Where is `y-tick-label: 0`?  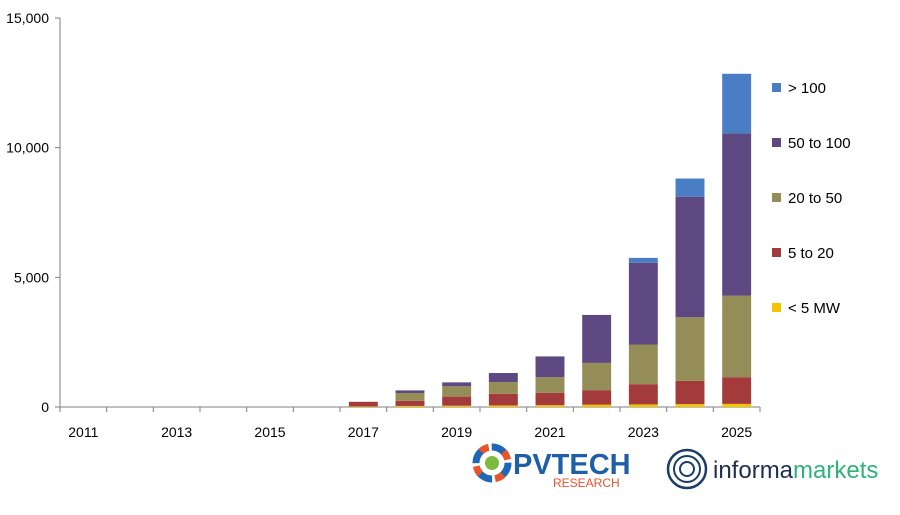 y-tick-label: 0 is located at coordinates (45, 407).